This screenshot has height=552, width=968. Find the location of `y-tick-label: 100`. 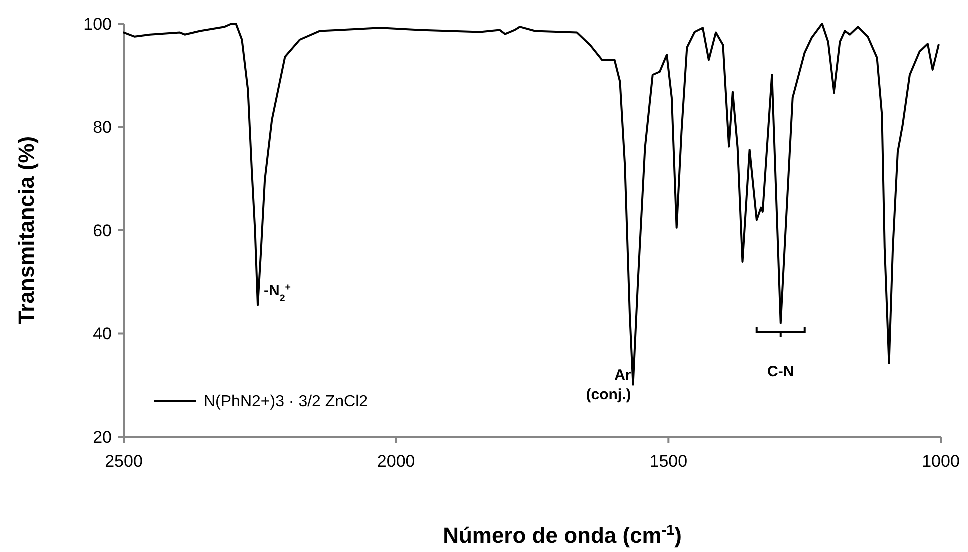

y-tick-label: 100 is located at coordinates (98, 24).